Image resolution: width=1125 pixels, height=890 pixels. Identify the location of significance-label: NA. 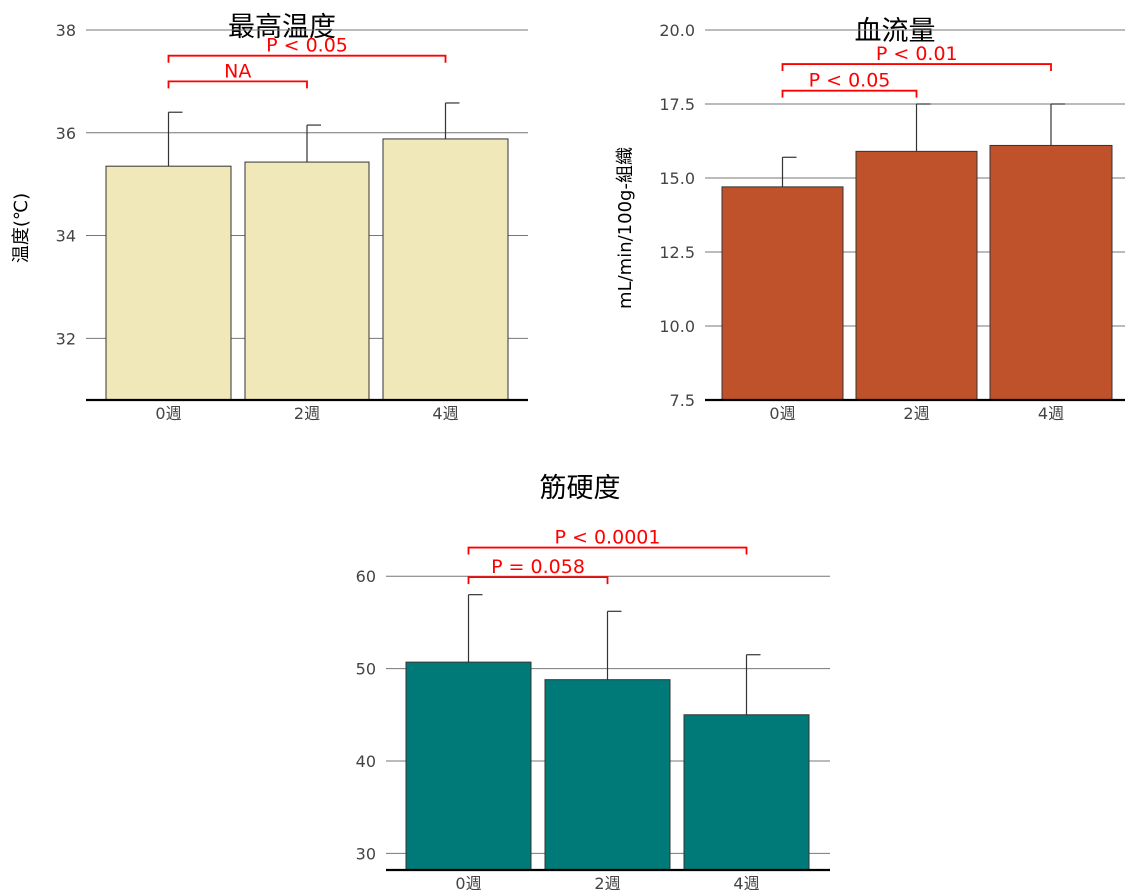
(237, 71).